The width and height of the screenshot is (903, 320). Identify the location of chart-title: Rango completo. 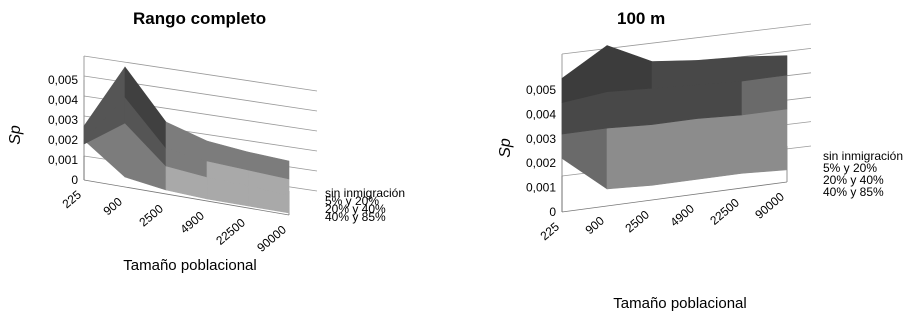
(200, 18).